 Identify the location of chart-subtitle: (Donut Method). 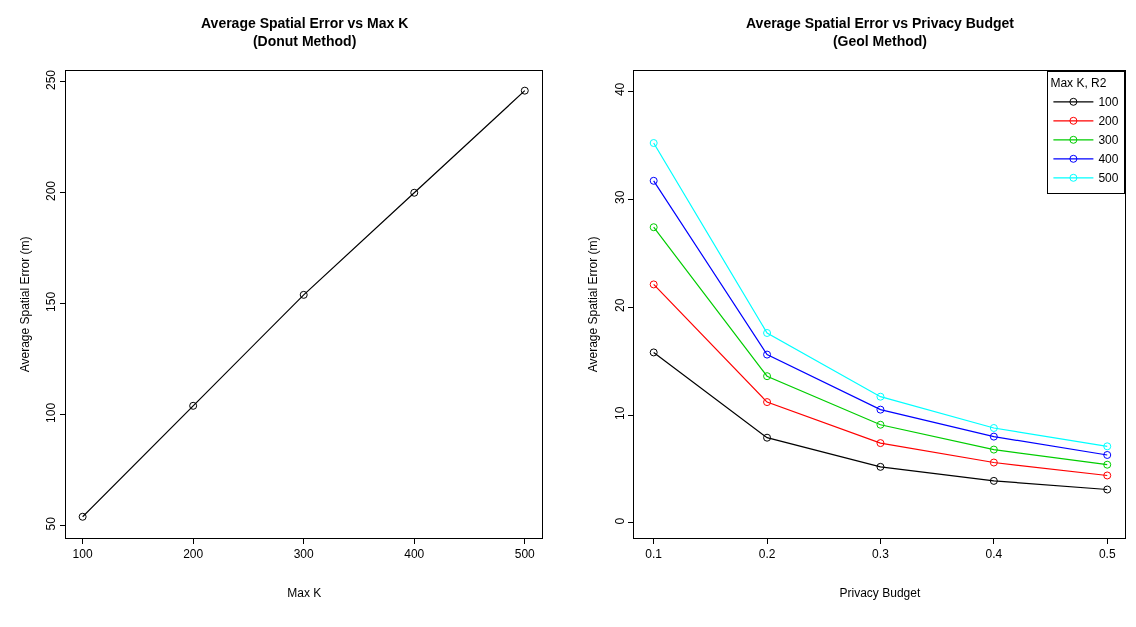
(304, 41).